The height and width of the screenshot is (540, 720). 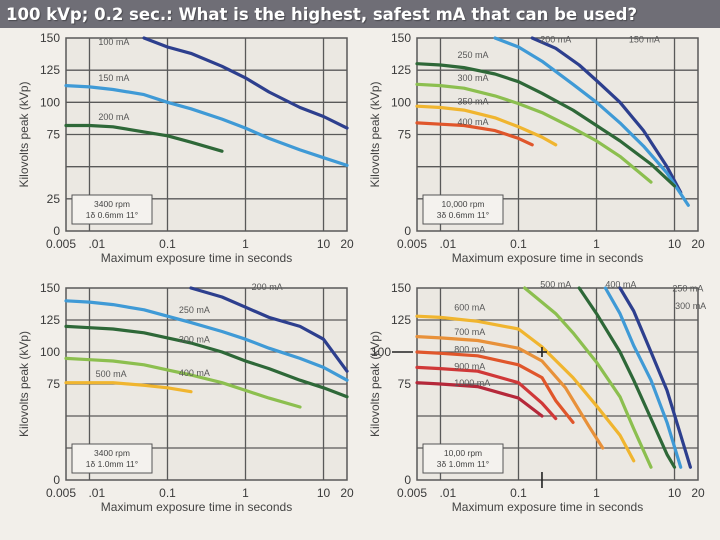 What do you see at coordinates (472, 101) in the screenshot?
I see `series-label-350-ma: 350 mA` at bounding box center [472, 101].